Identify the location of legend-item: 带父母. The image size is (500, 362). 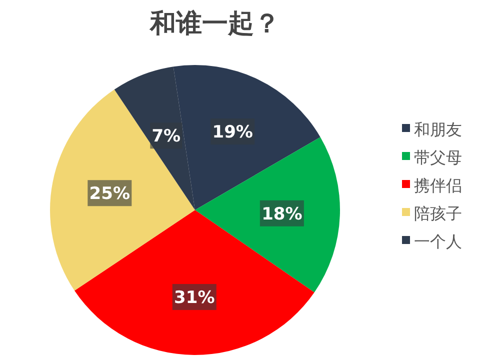
(432, 157).